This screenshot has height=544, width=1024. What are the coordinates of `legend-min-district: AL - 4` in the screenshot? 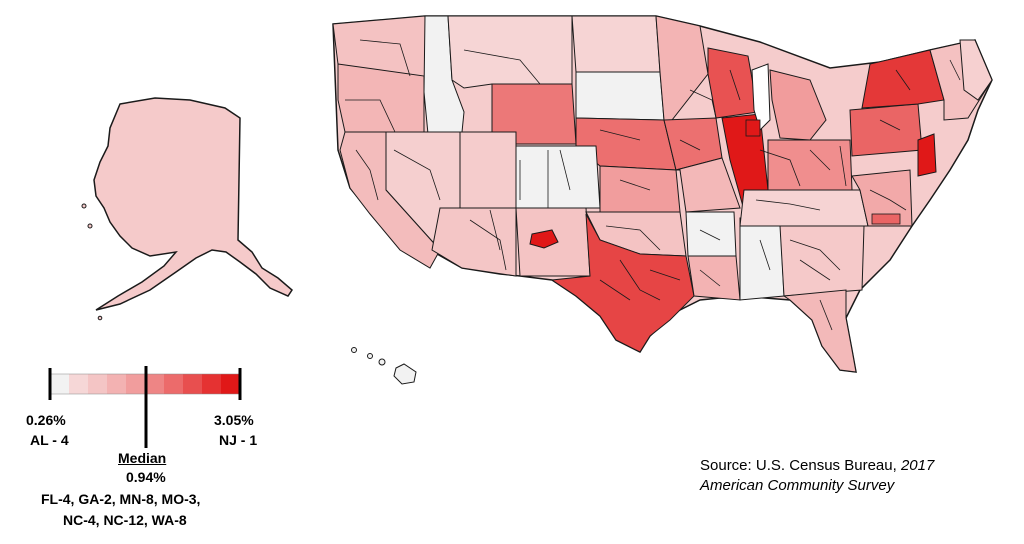 It's located at (49, 440).